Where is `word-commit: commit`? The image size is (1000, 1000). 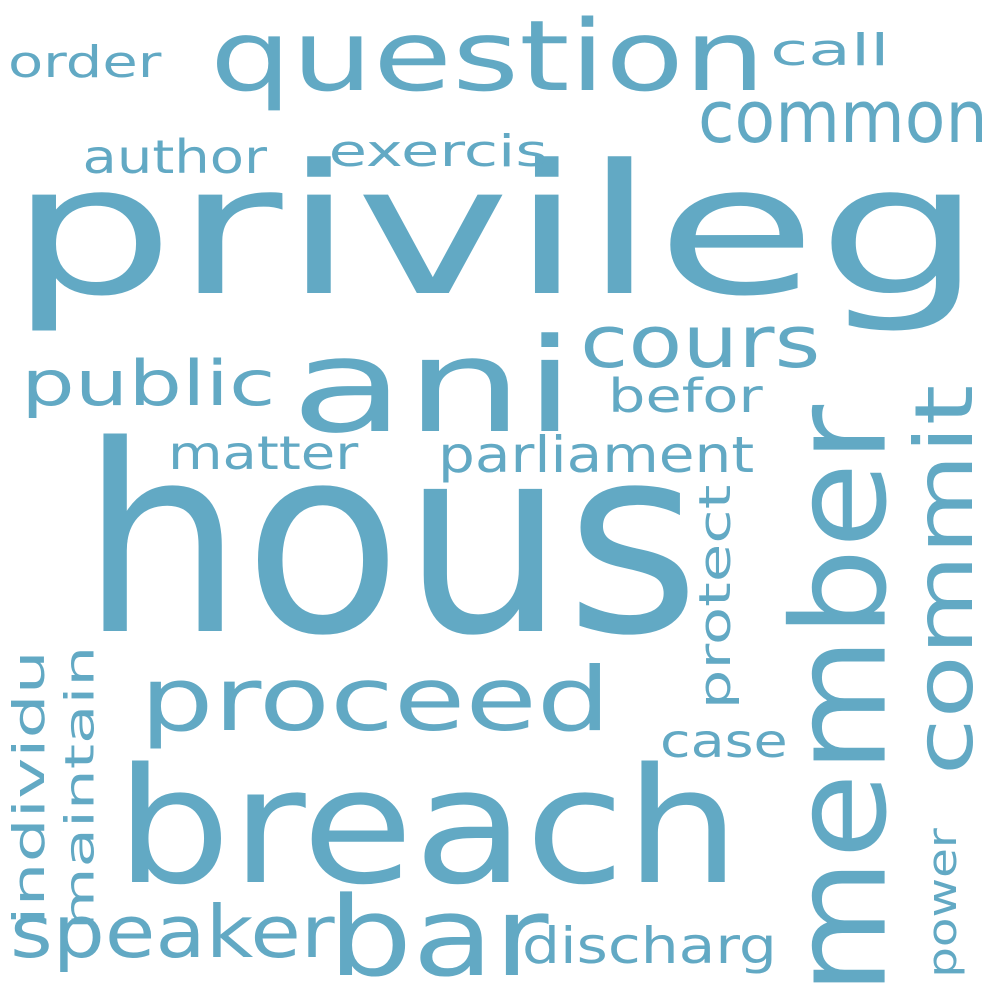 word-commit: commit is located at coordinates (945, 580).